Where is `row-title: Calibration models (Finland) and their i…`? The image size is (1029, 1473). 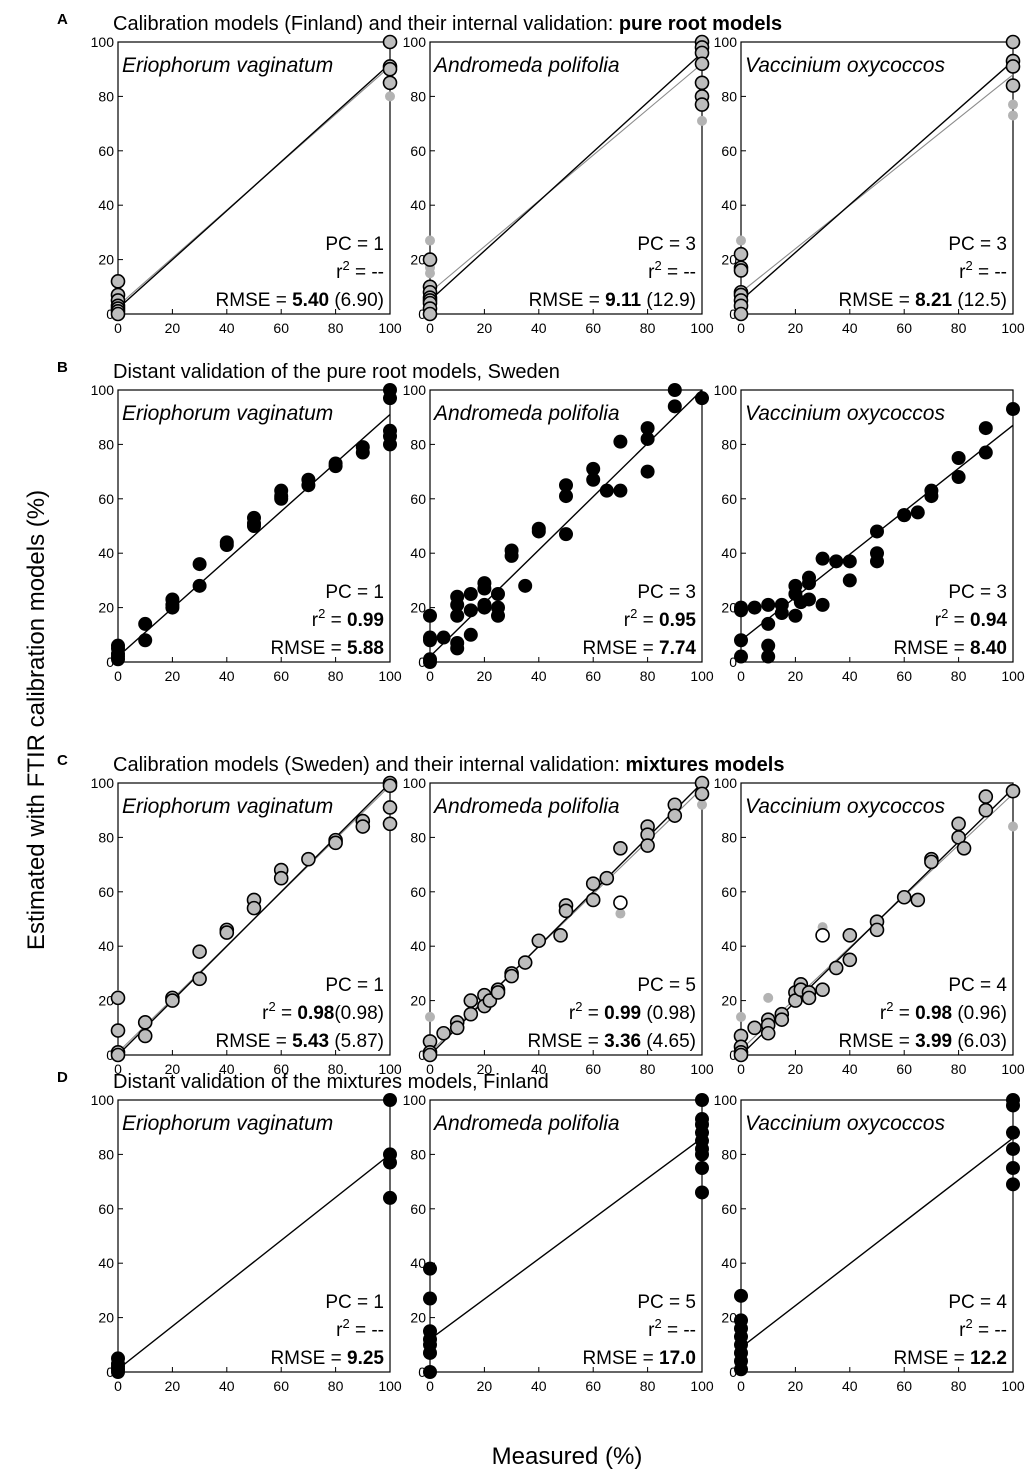 row-title: Calibration models (Finland) and their i… is located at coordinates (447, 24).